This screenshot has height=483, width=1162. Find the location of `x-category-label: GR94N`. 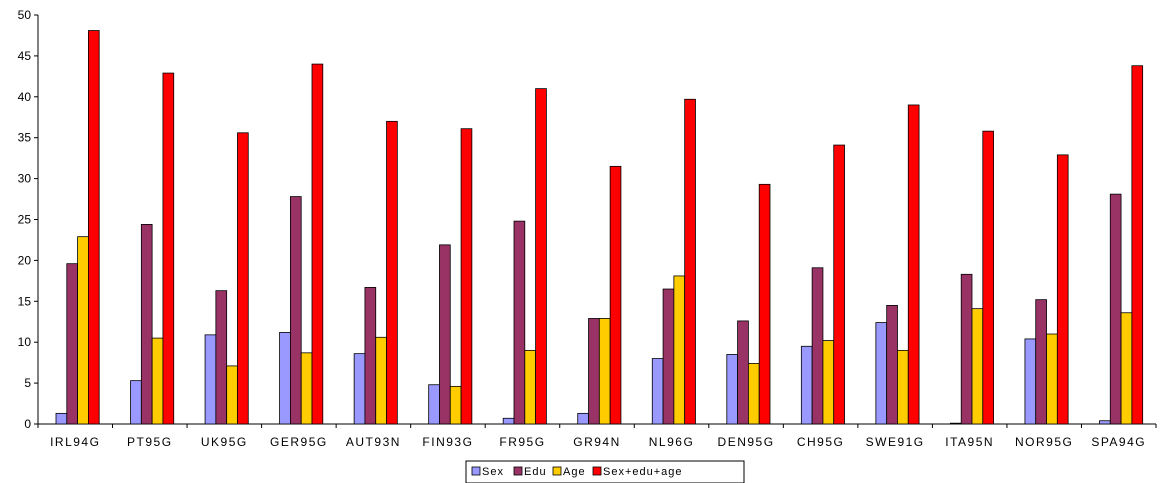

x-category-label: GR94N is located at coordinates (597, 442).